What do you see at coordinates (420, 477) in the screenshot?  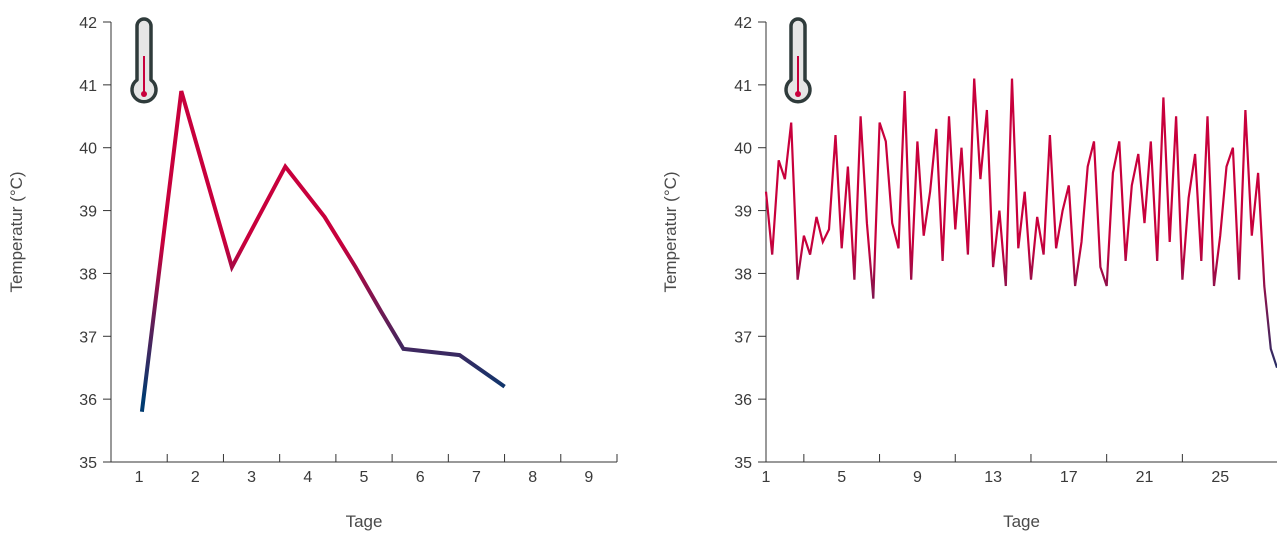 I see `x-tick-label: 6` at bounding box center [420, 477].